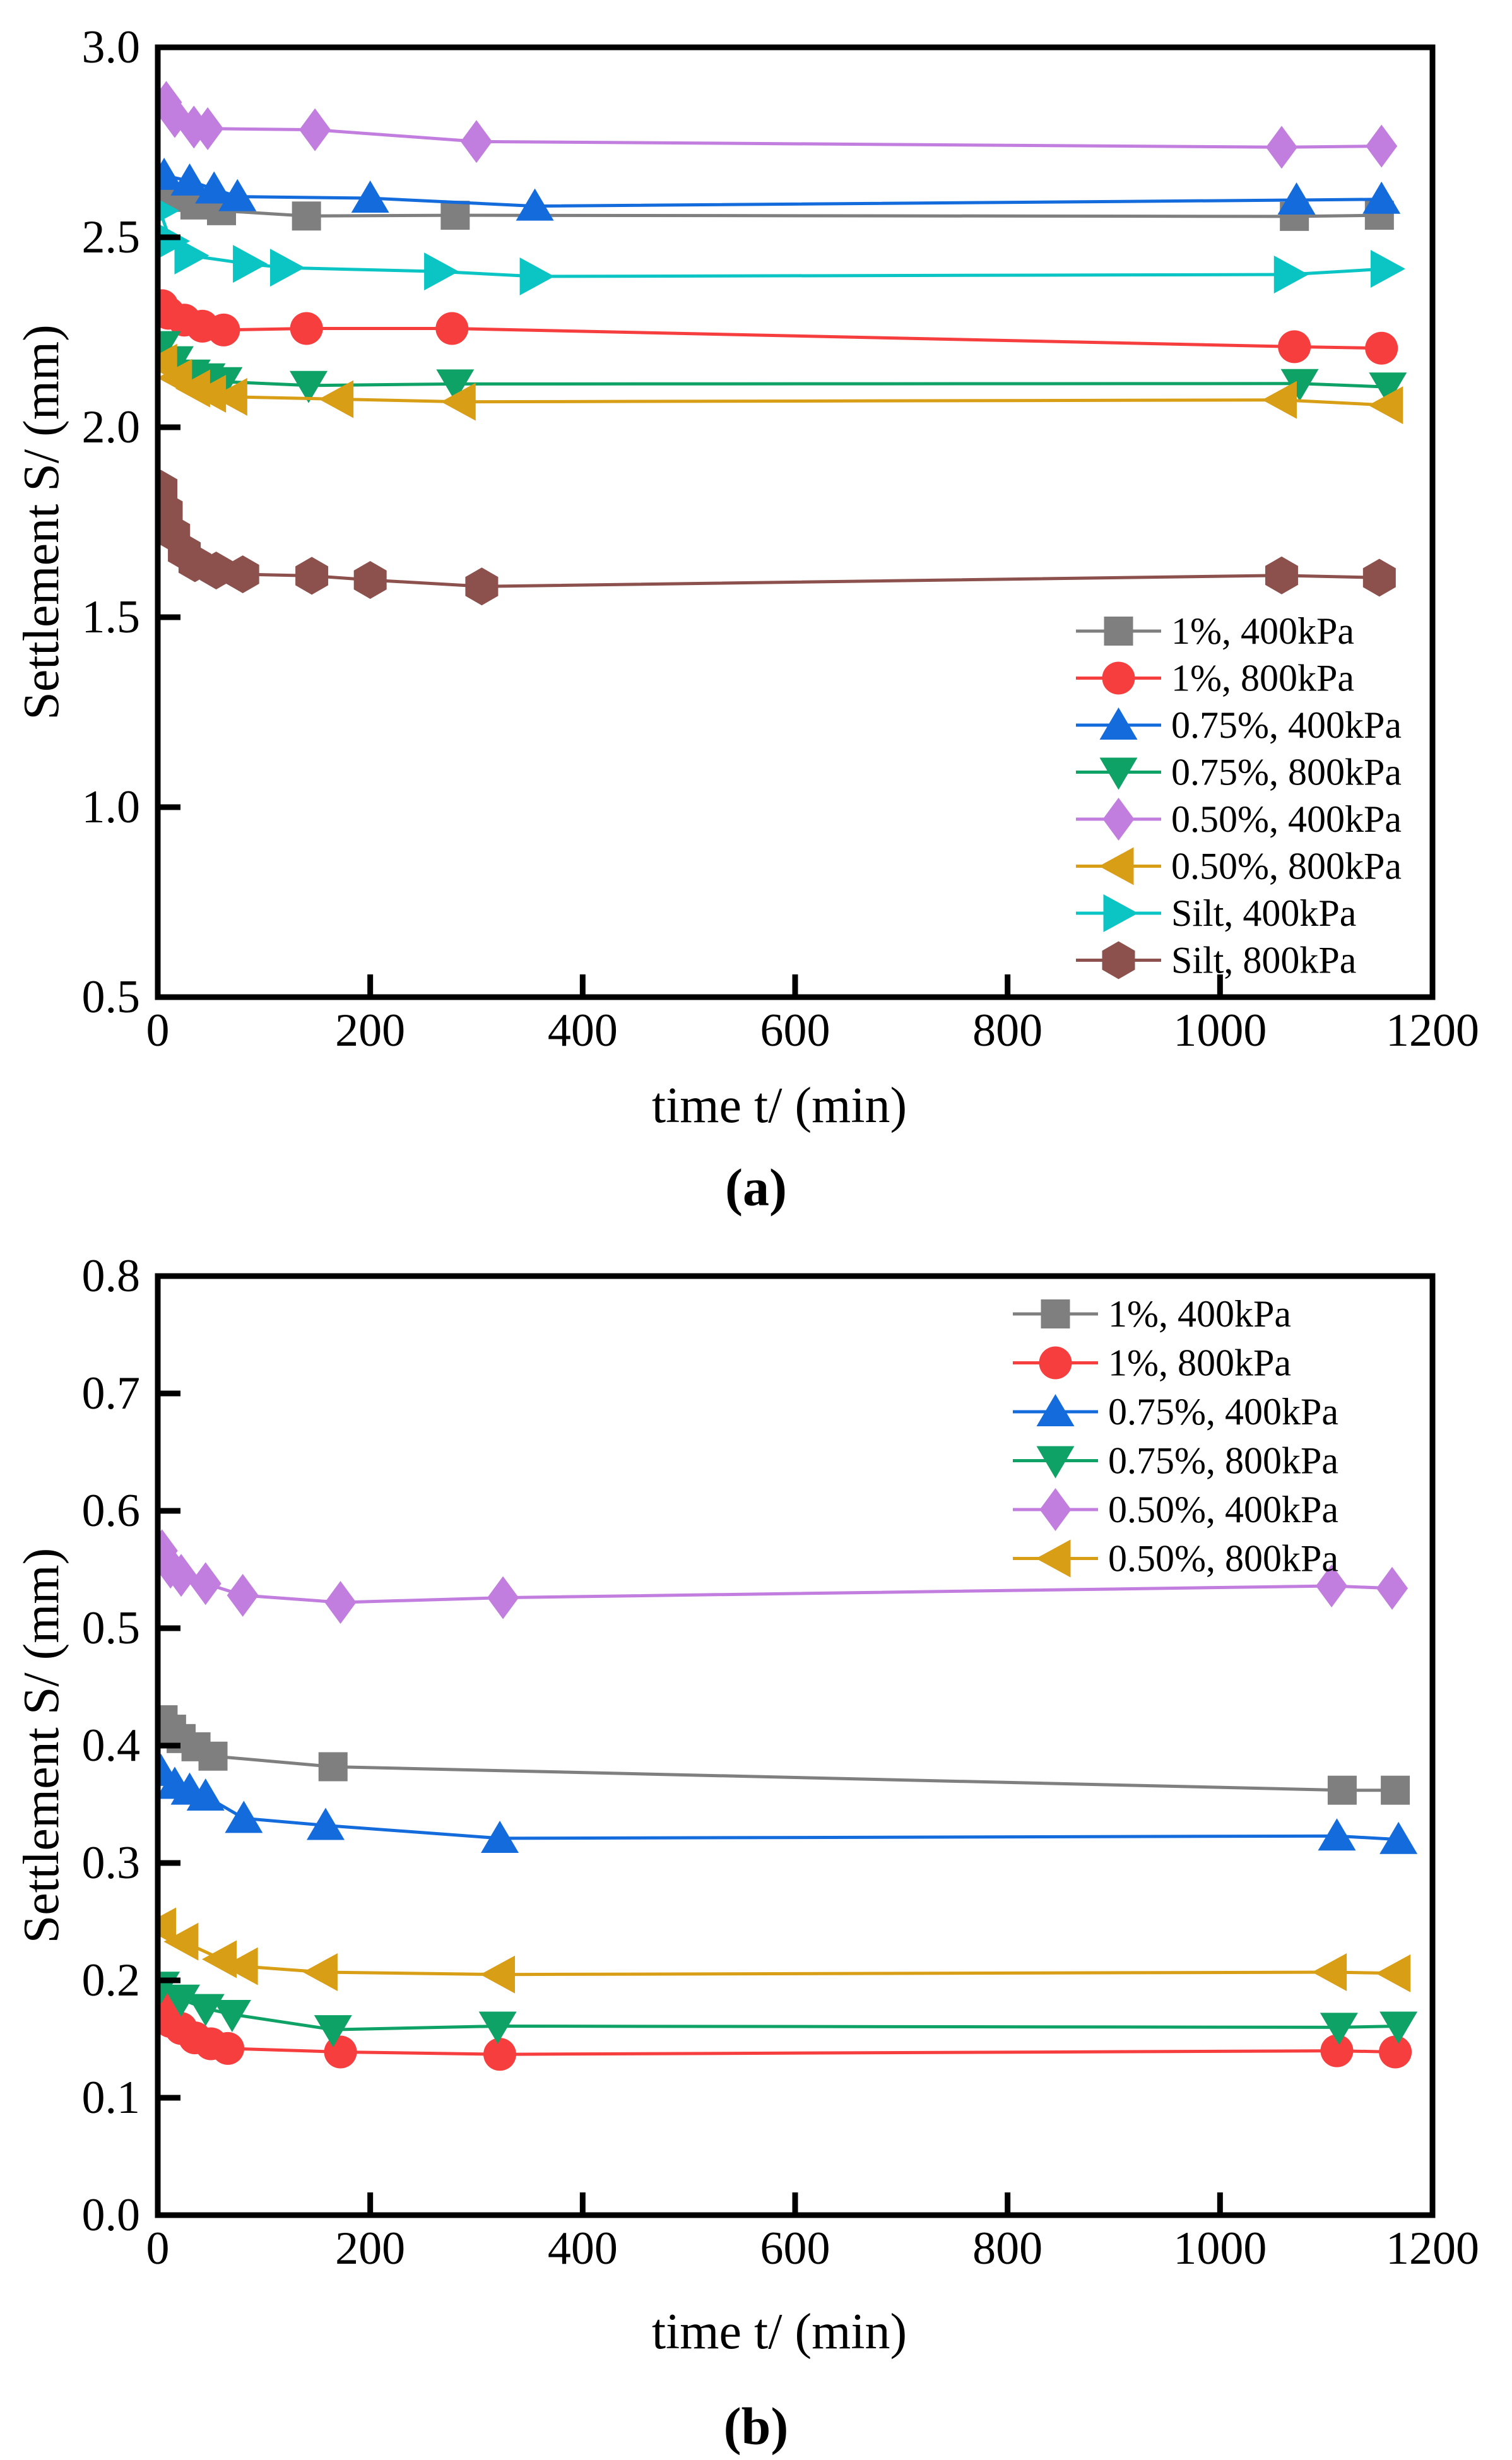 This screenshot has width=1512, height=2460. Describe the element at coordinates (112, 807) in the screenshot. I see `y-tick-label: 1.0` at that location.